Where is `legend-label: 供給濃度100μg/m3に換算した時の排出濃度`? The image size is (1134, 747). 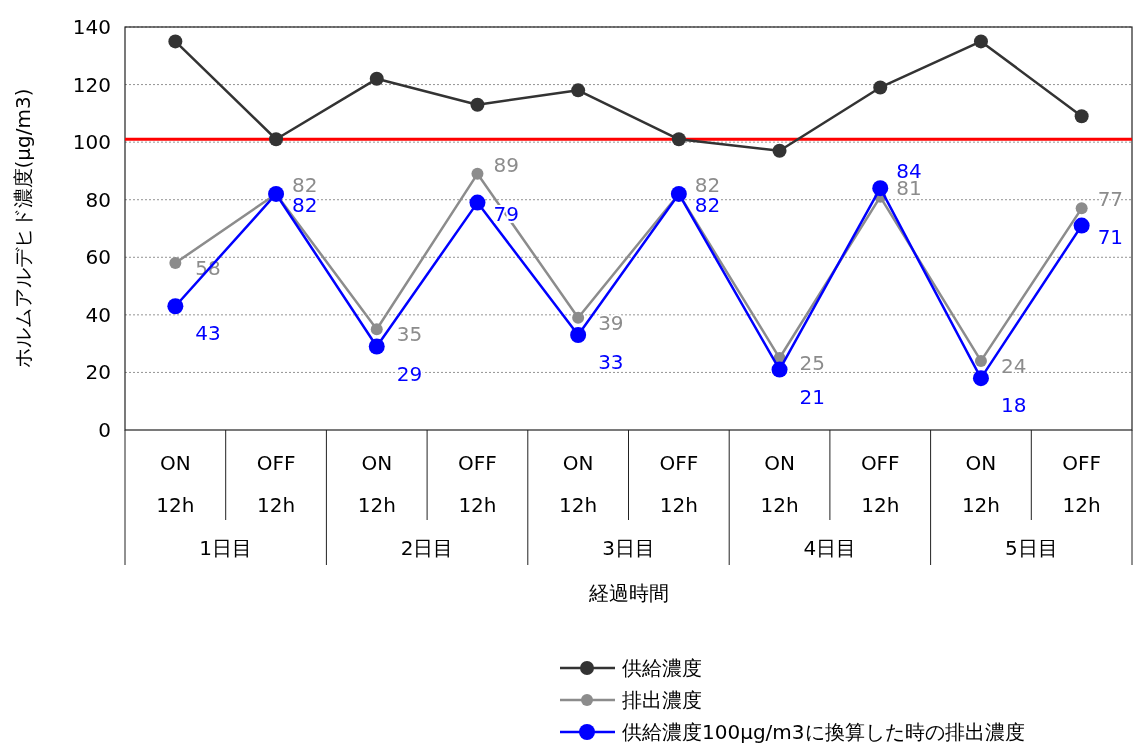
legend-label: 供給濃度100μg/m3に換算した時の排出濃度 is located at coordinates (823, 732).